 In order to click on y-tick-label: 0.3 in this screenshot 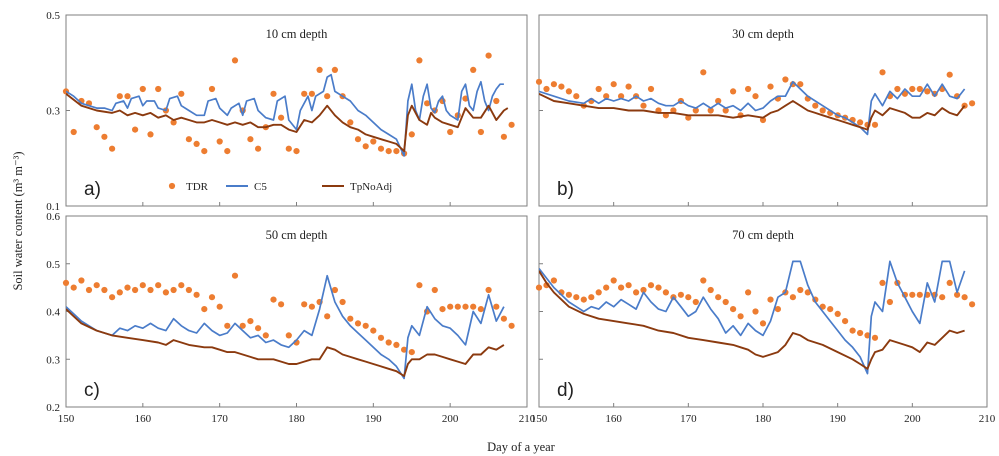, I will do `click(53, 360)`.